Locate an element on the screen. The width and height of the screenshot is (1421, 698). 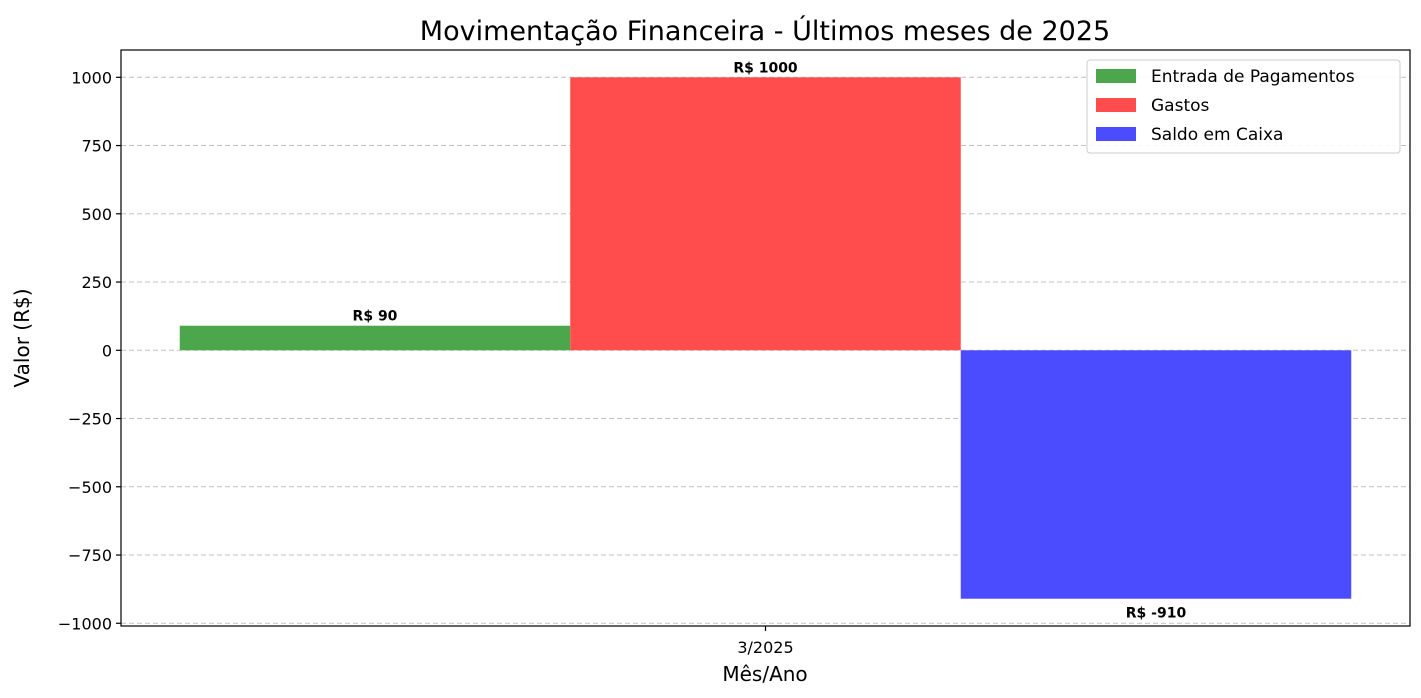
legend-label: Saldo em Caixa is located at coordinates (1217, 135).